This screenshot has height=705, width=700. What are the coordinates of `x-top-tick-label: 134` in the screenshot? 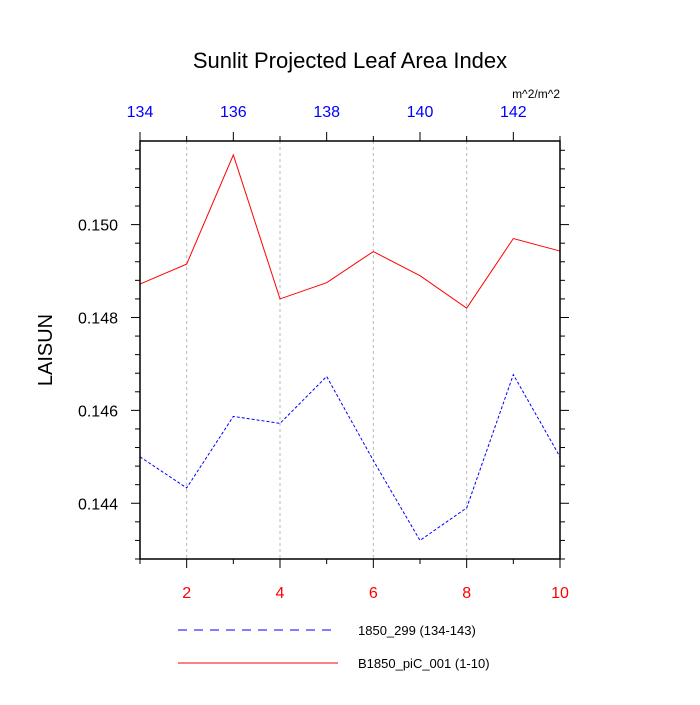 It's located at (140, 112).